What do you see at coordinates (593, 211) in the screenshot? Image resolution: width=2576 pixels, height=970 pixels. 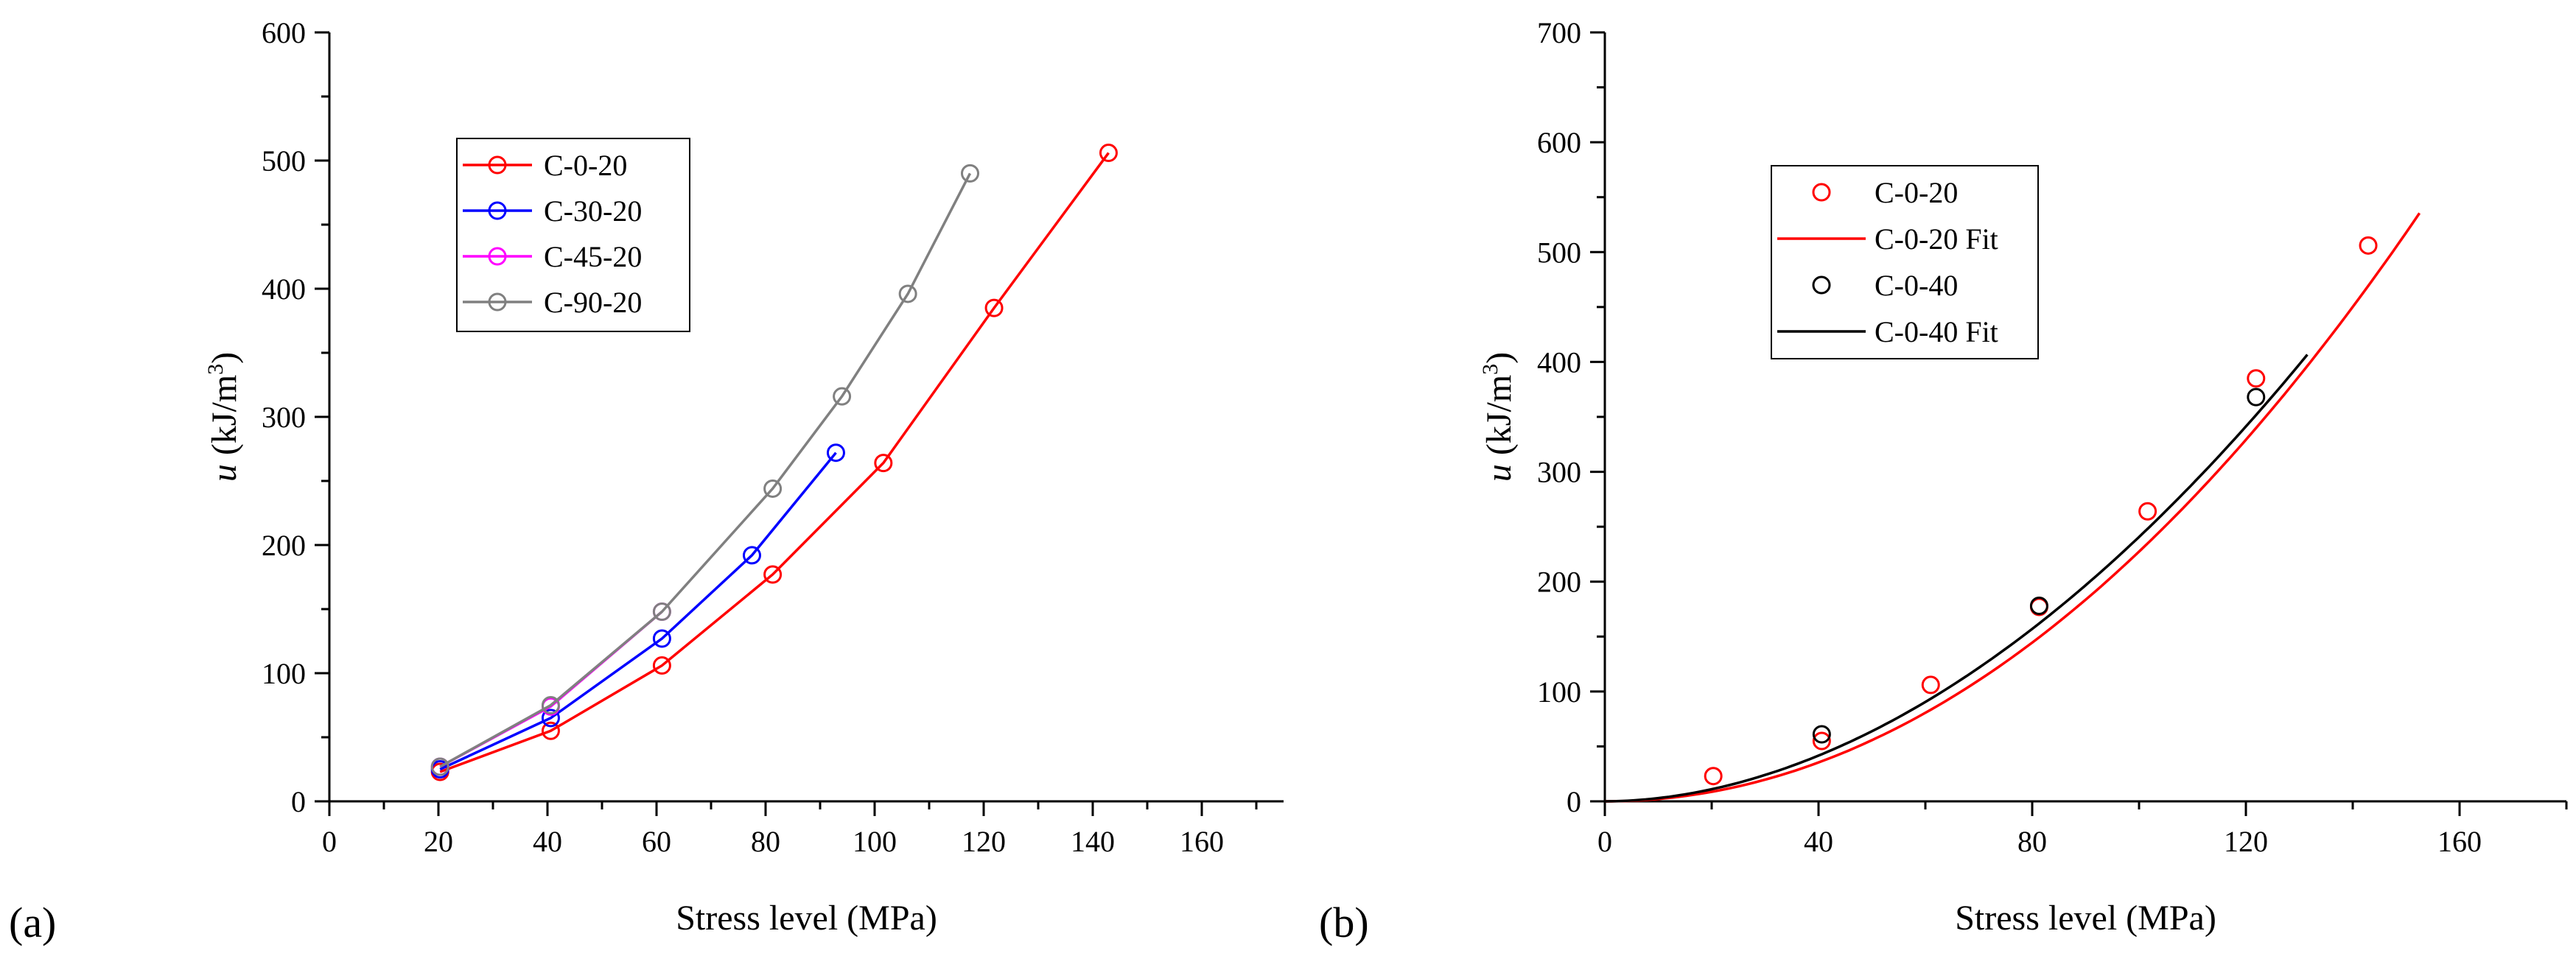 I see `legend-label: C-30-20` at bounding box center [593, 211].